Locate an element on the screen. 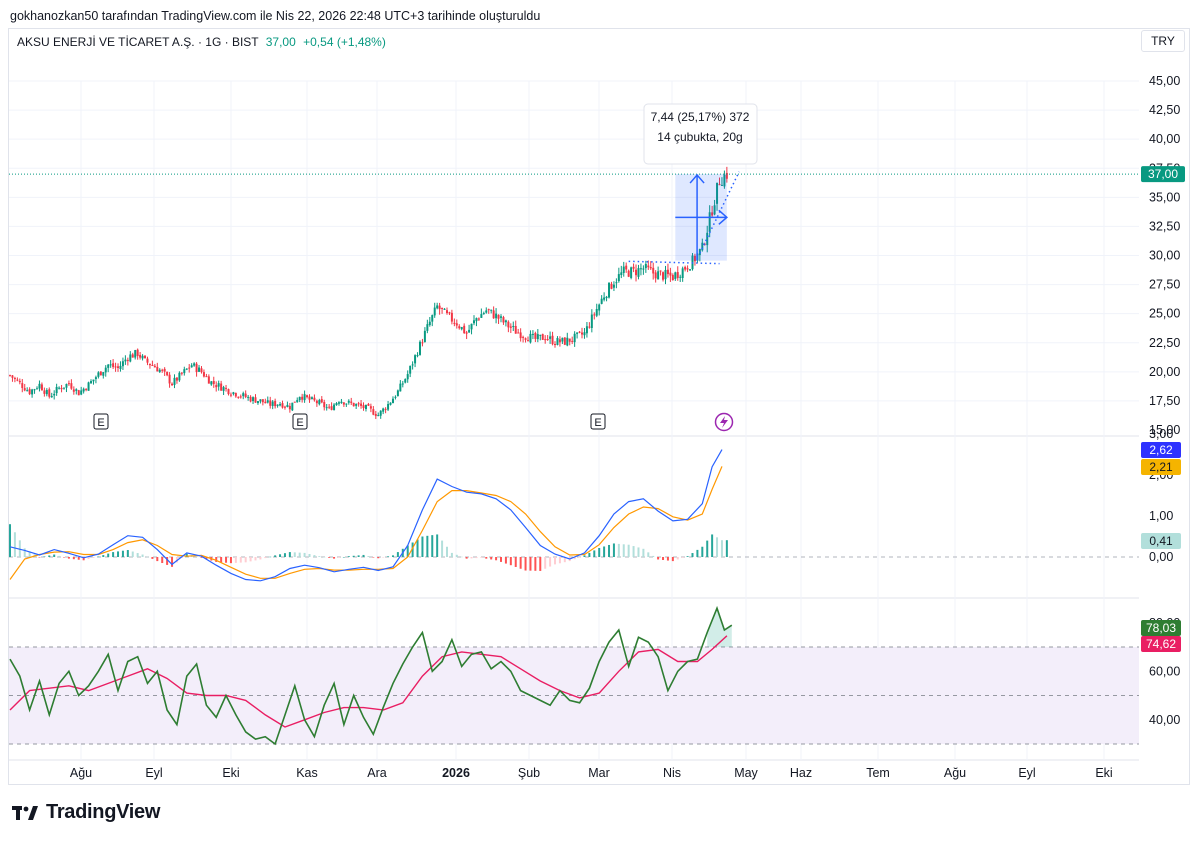 The width and height of the screenshot is (1199, 841). tradingview-brand-name: TradingView is located at coordinates (103, 812).